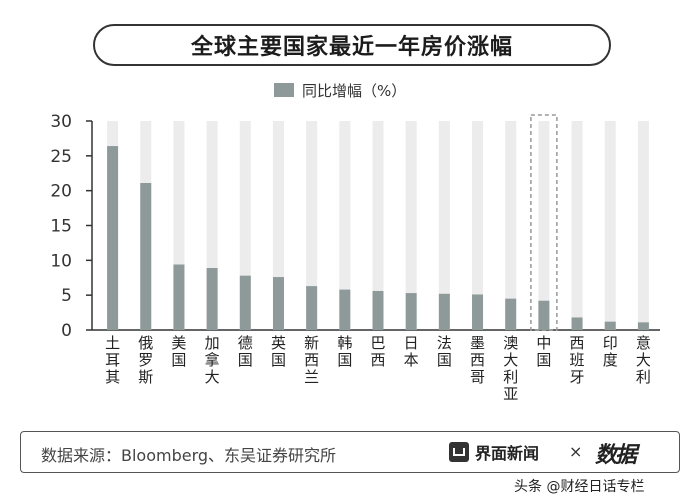  I want to click on jiemian-logo-icon, so click(459, 452).